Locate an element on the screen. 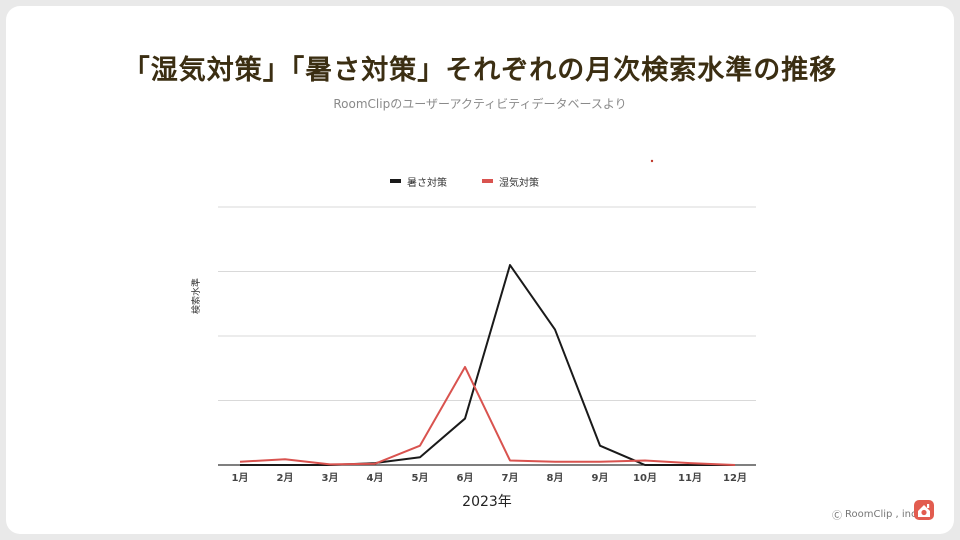 This screenshot has height=540, width=960. x-tick-label: 7月 is located at coordinates (510, 478).